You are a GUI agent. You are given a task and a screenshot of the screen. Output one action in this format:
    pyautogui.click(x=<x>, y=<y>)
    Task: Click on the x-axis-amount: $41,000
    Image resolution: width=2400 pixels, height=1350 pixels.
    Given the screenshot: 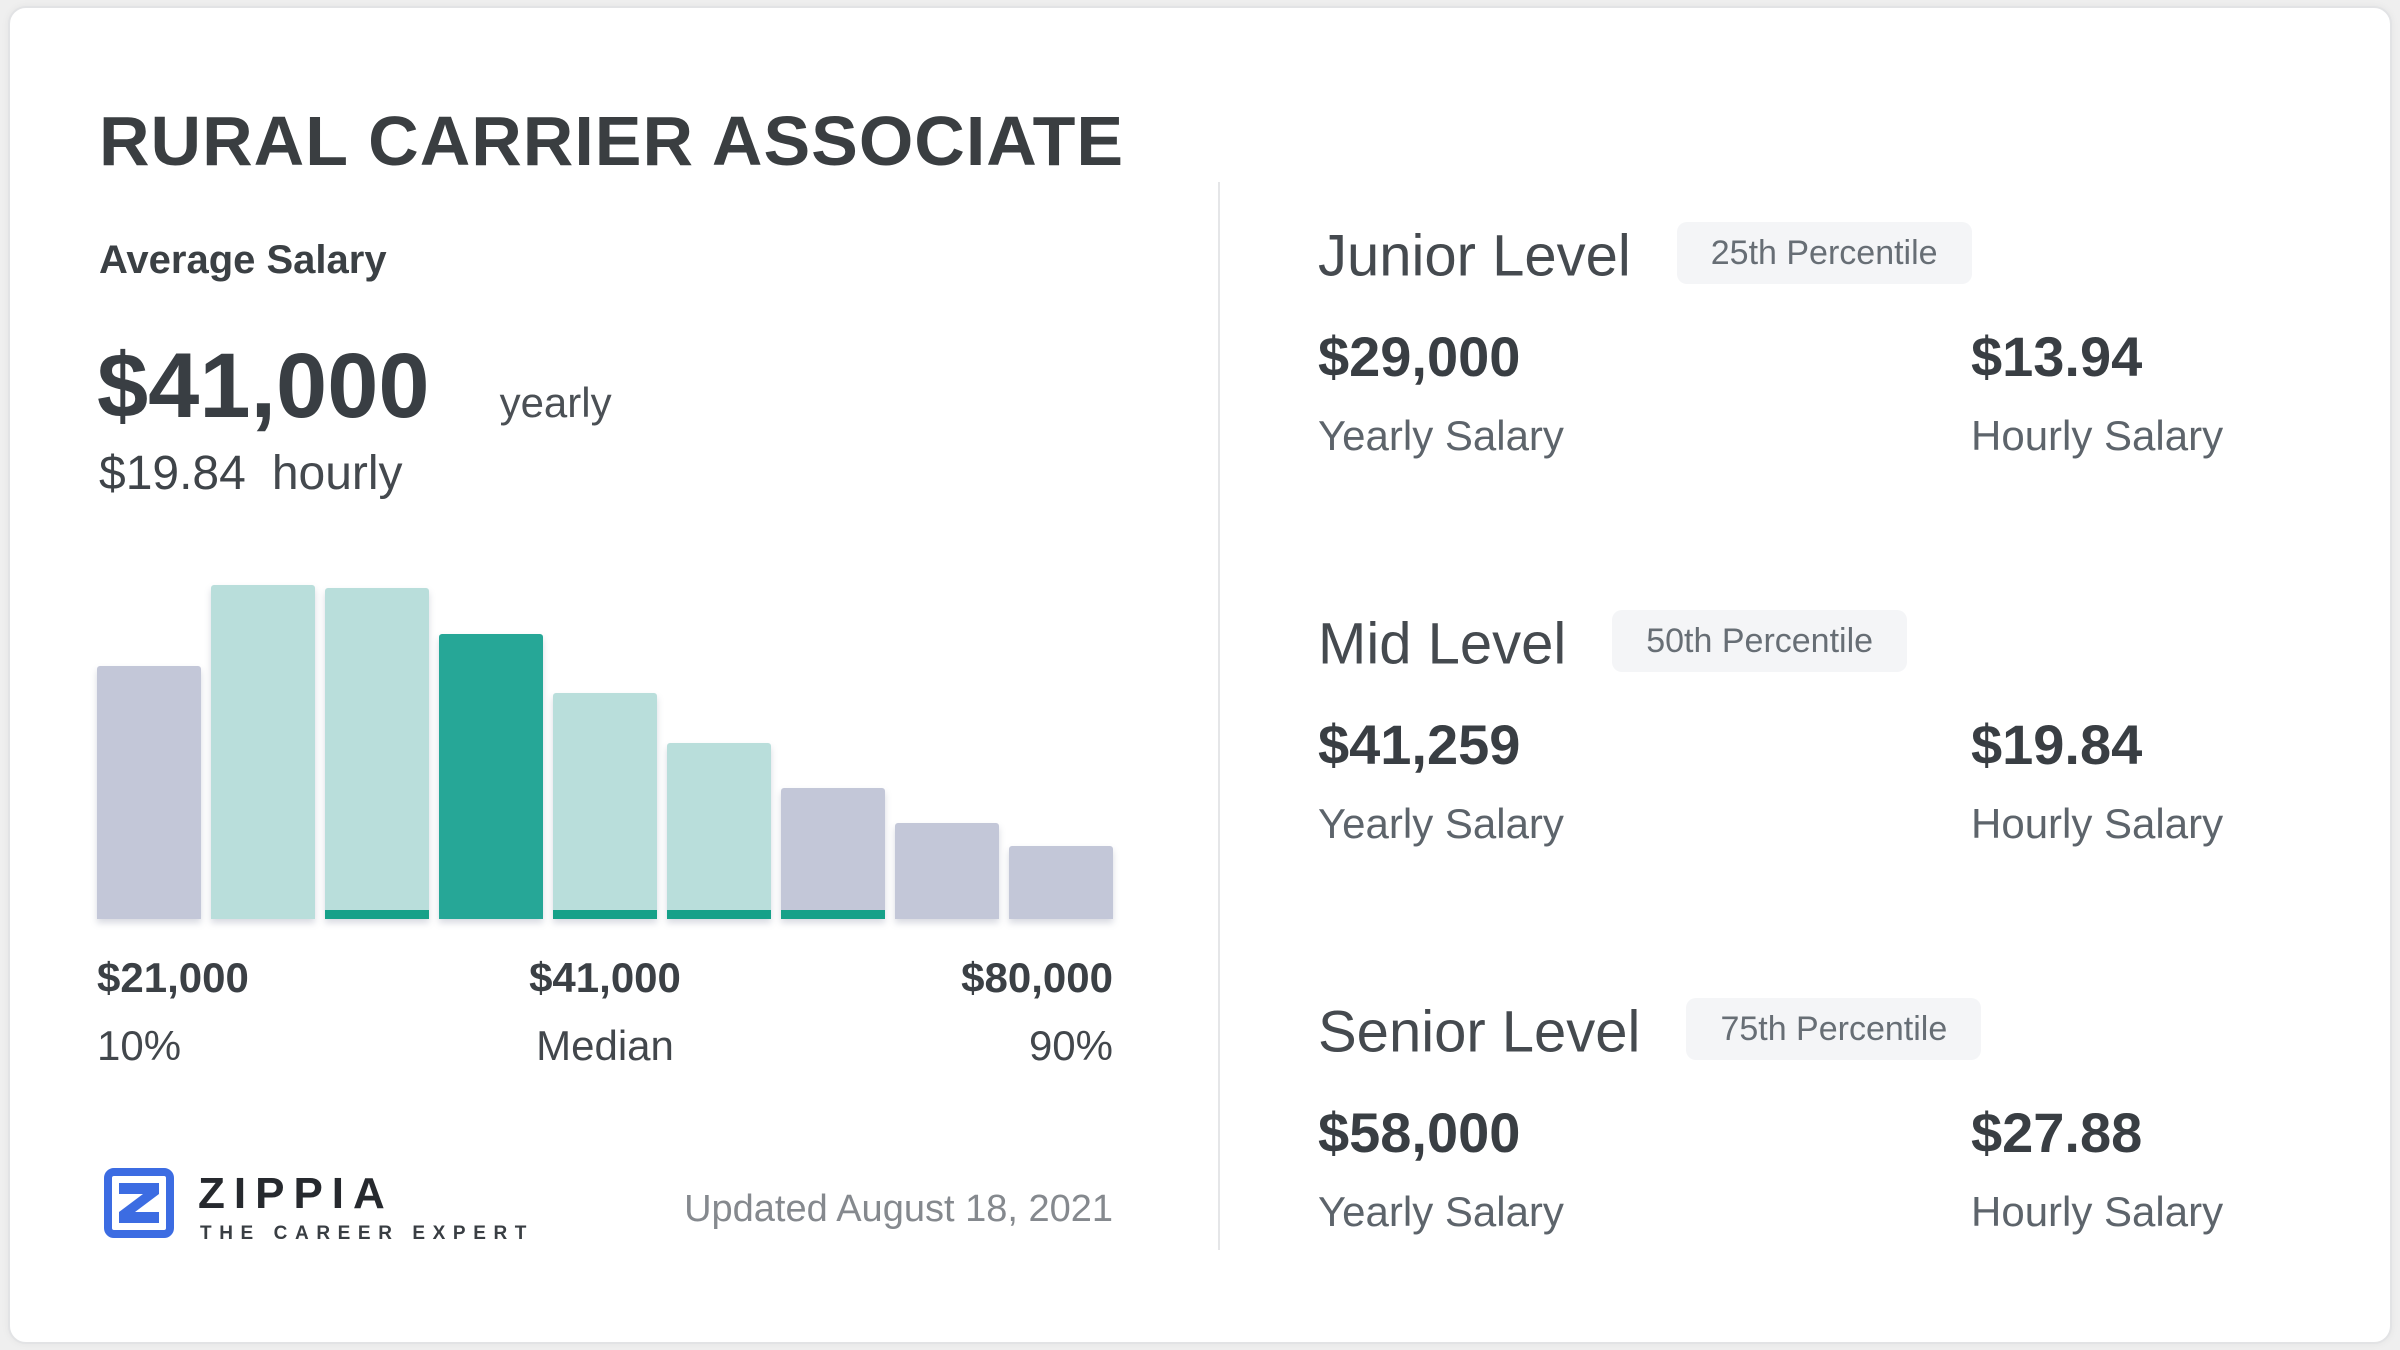 What is the action you would take?
    pyautogui.click(x=605, y=977)
    